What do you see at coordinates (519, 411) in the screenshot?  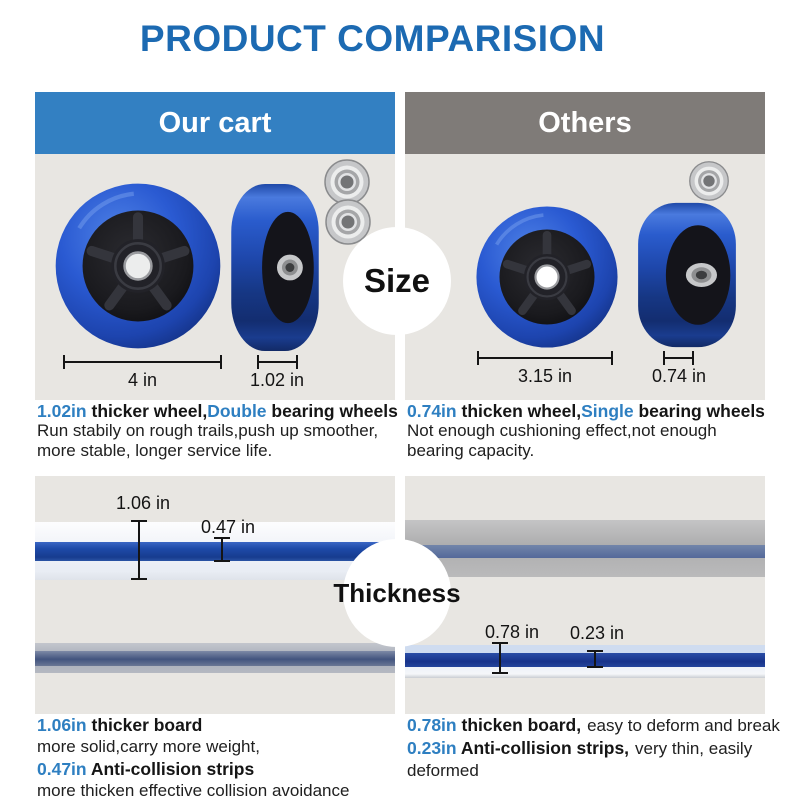 I see `claim-text: thicken wheel,` at bounding box center [519, 411].